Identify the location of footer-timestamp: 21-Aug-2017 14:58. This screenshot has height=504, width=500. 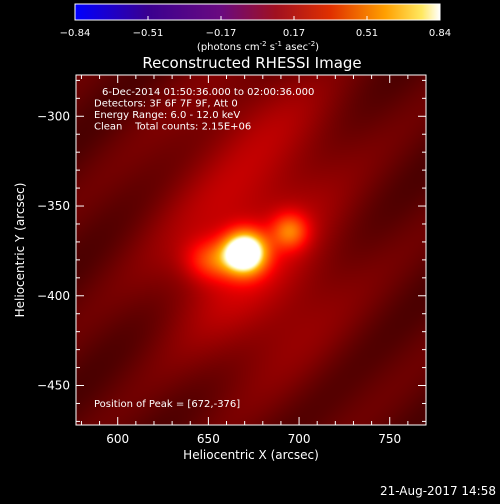
(438, 491).